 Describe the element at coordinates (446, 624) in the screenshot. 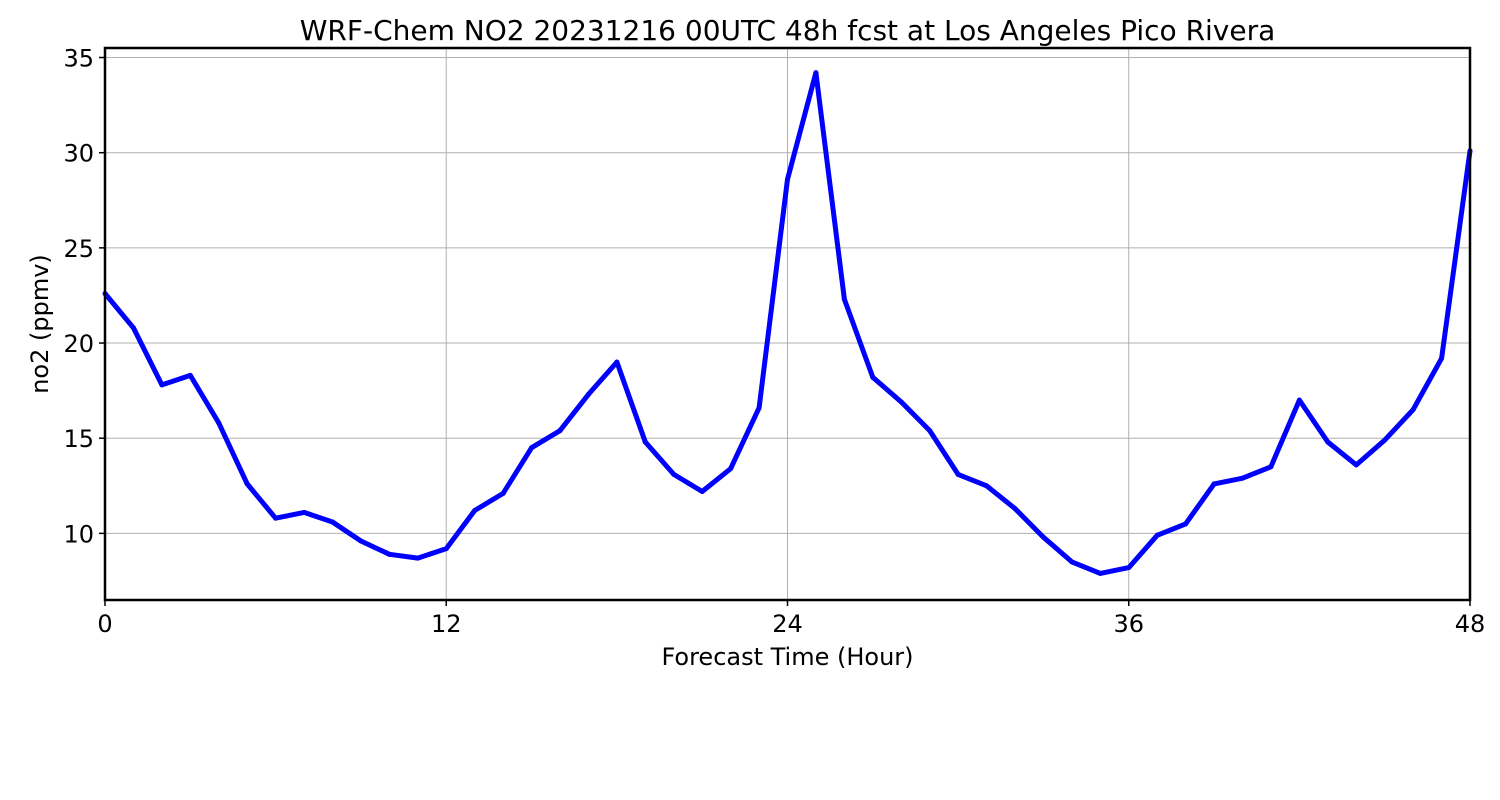

I see `x-tick-label: 12` at that location.